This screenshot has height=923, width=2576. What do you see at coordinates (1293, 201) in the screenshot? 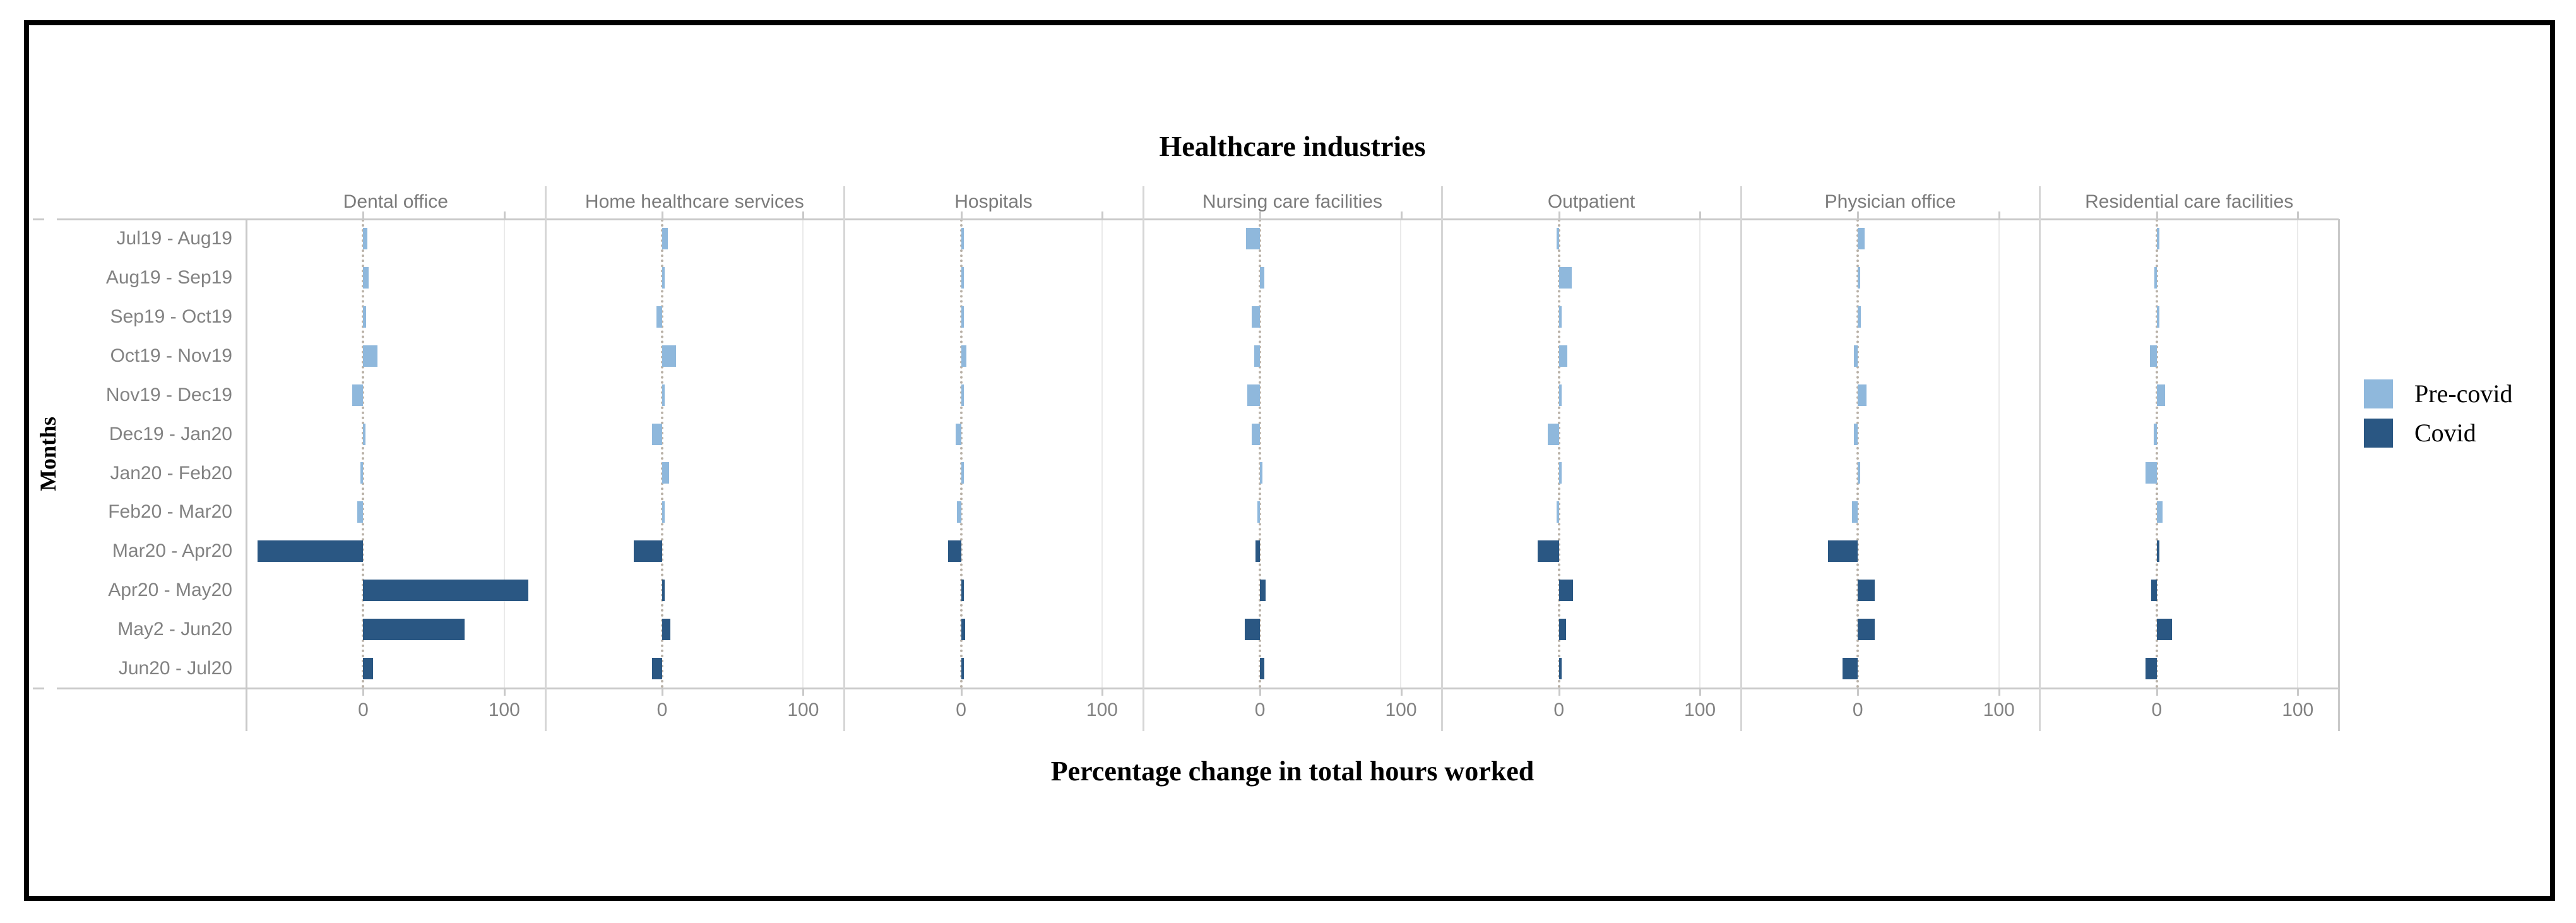
I see `facet-title: Nursing care facilities` at bounding box center [1293, 201].